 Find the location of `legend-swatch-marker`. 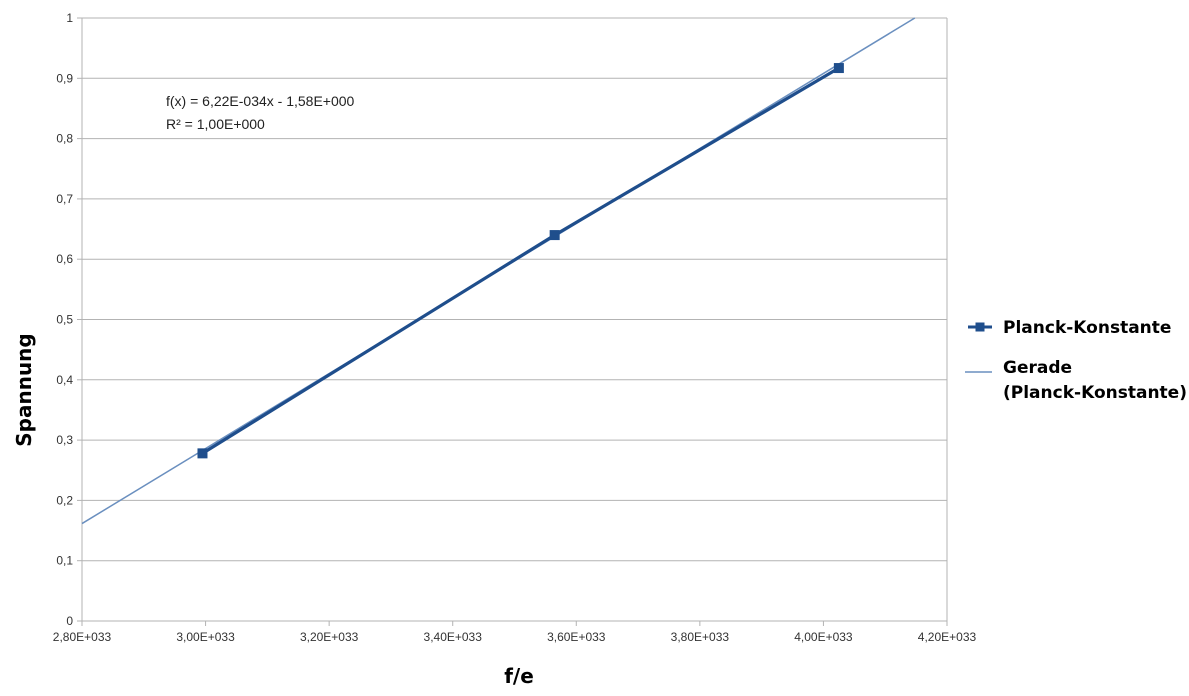

legend-swatch-marker is located at coordinates (980, 327).